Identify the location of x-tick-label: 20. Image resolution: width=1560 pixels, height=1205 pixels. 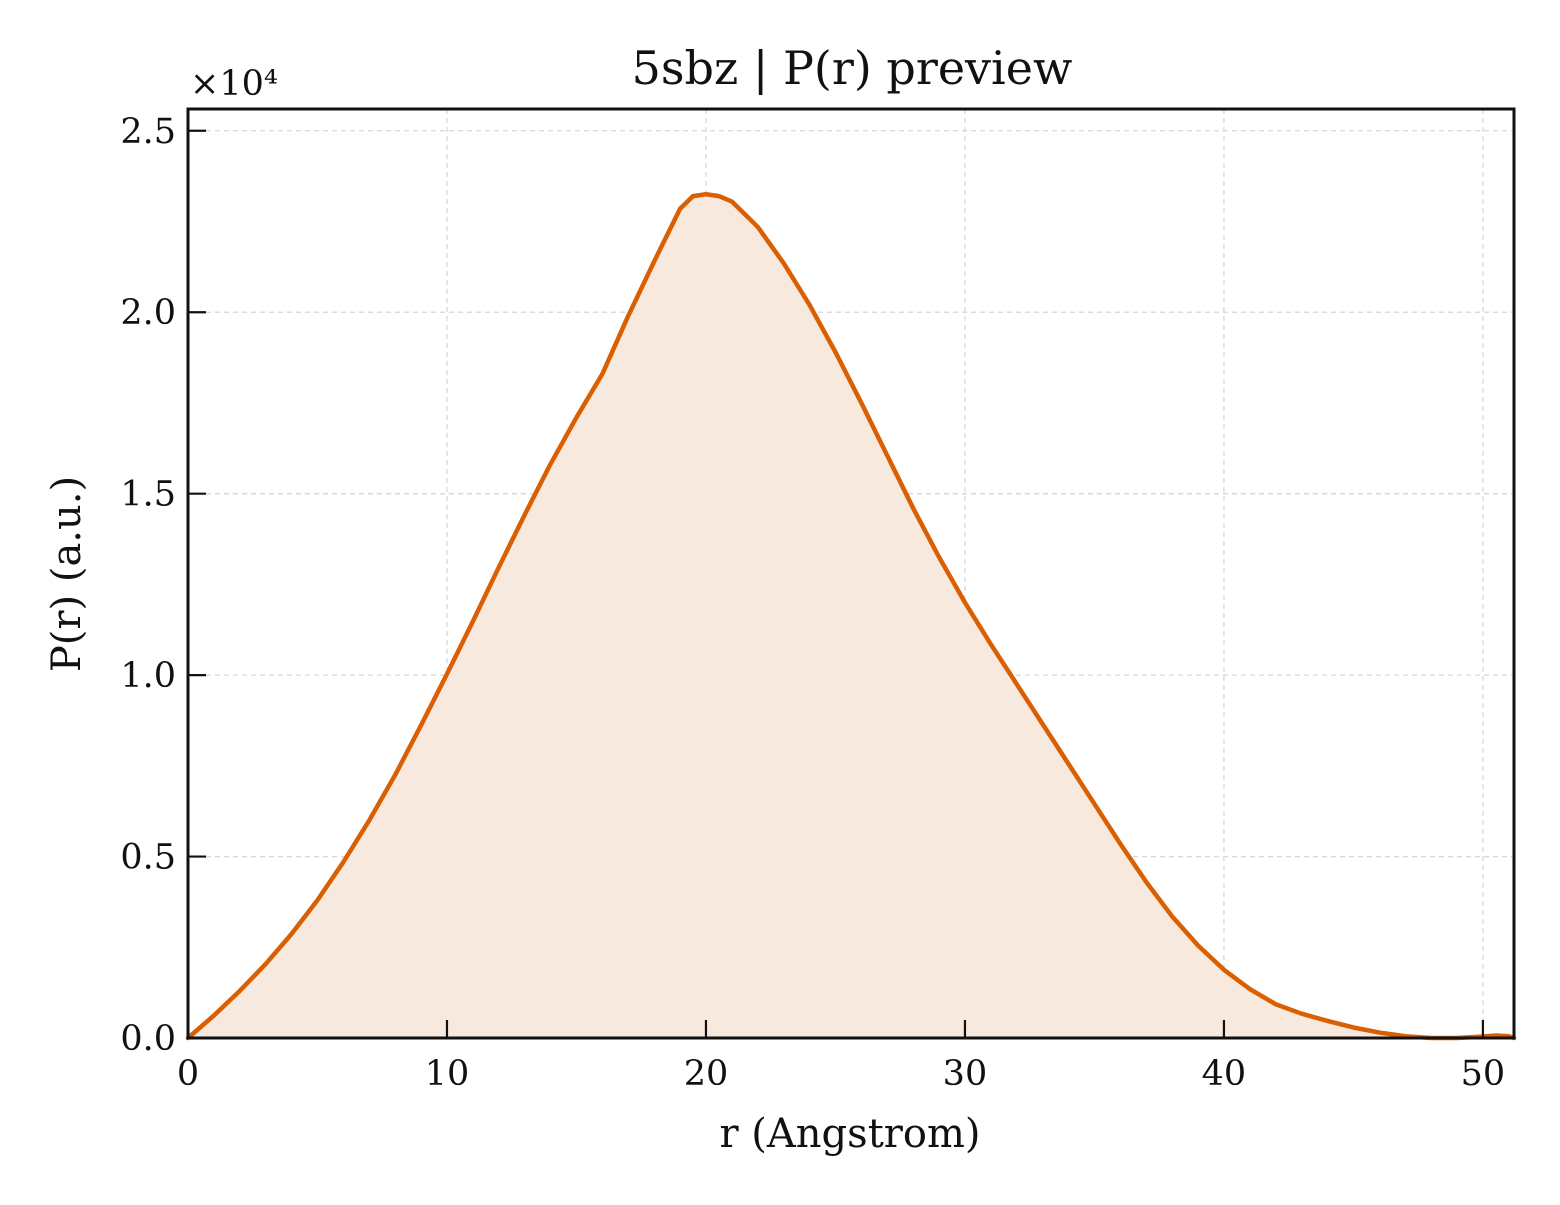
(706, 1074).